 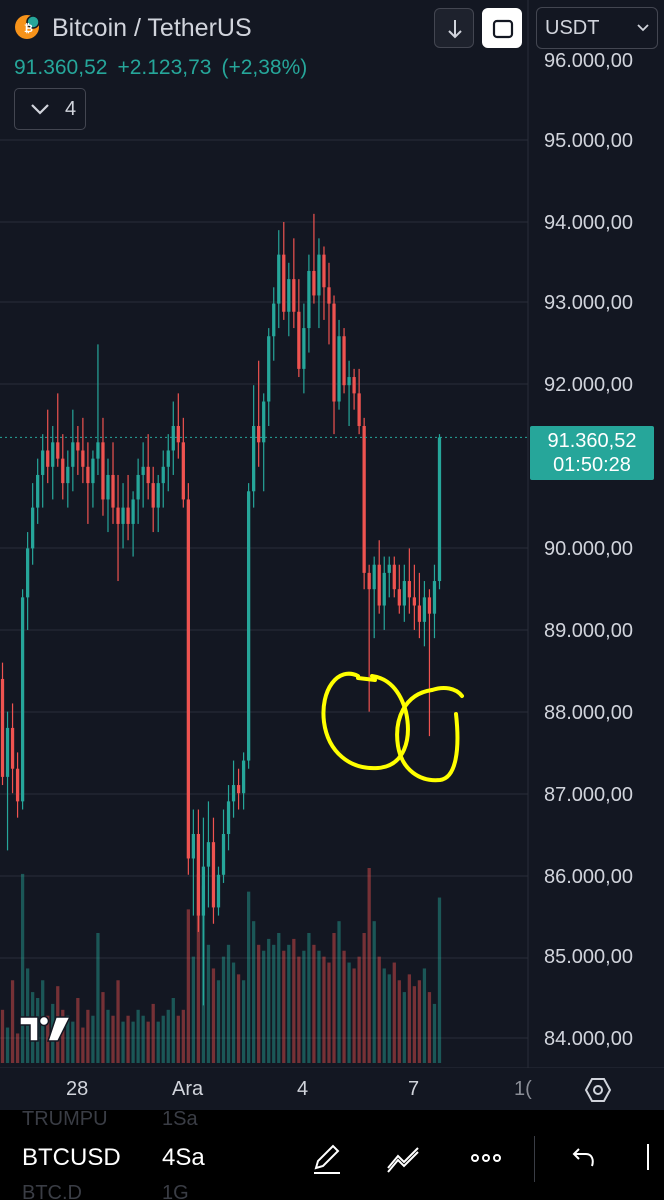 I want to click on toolbar-divider, so click(x=534, y=1159).